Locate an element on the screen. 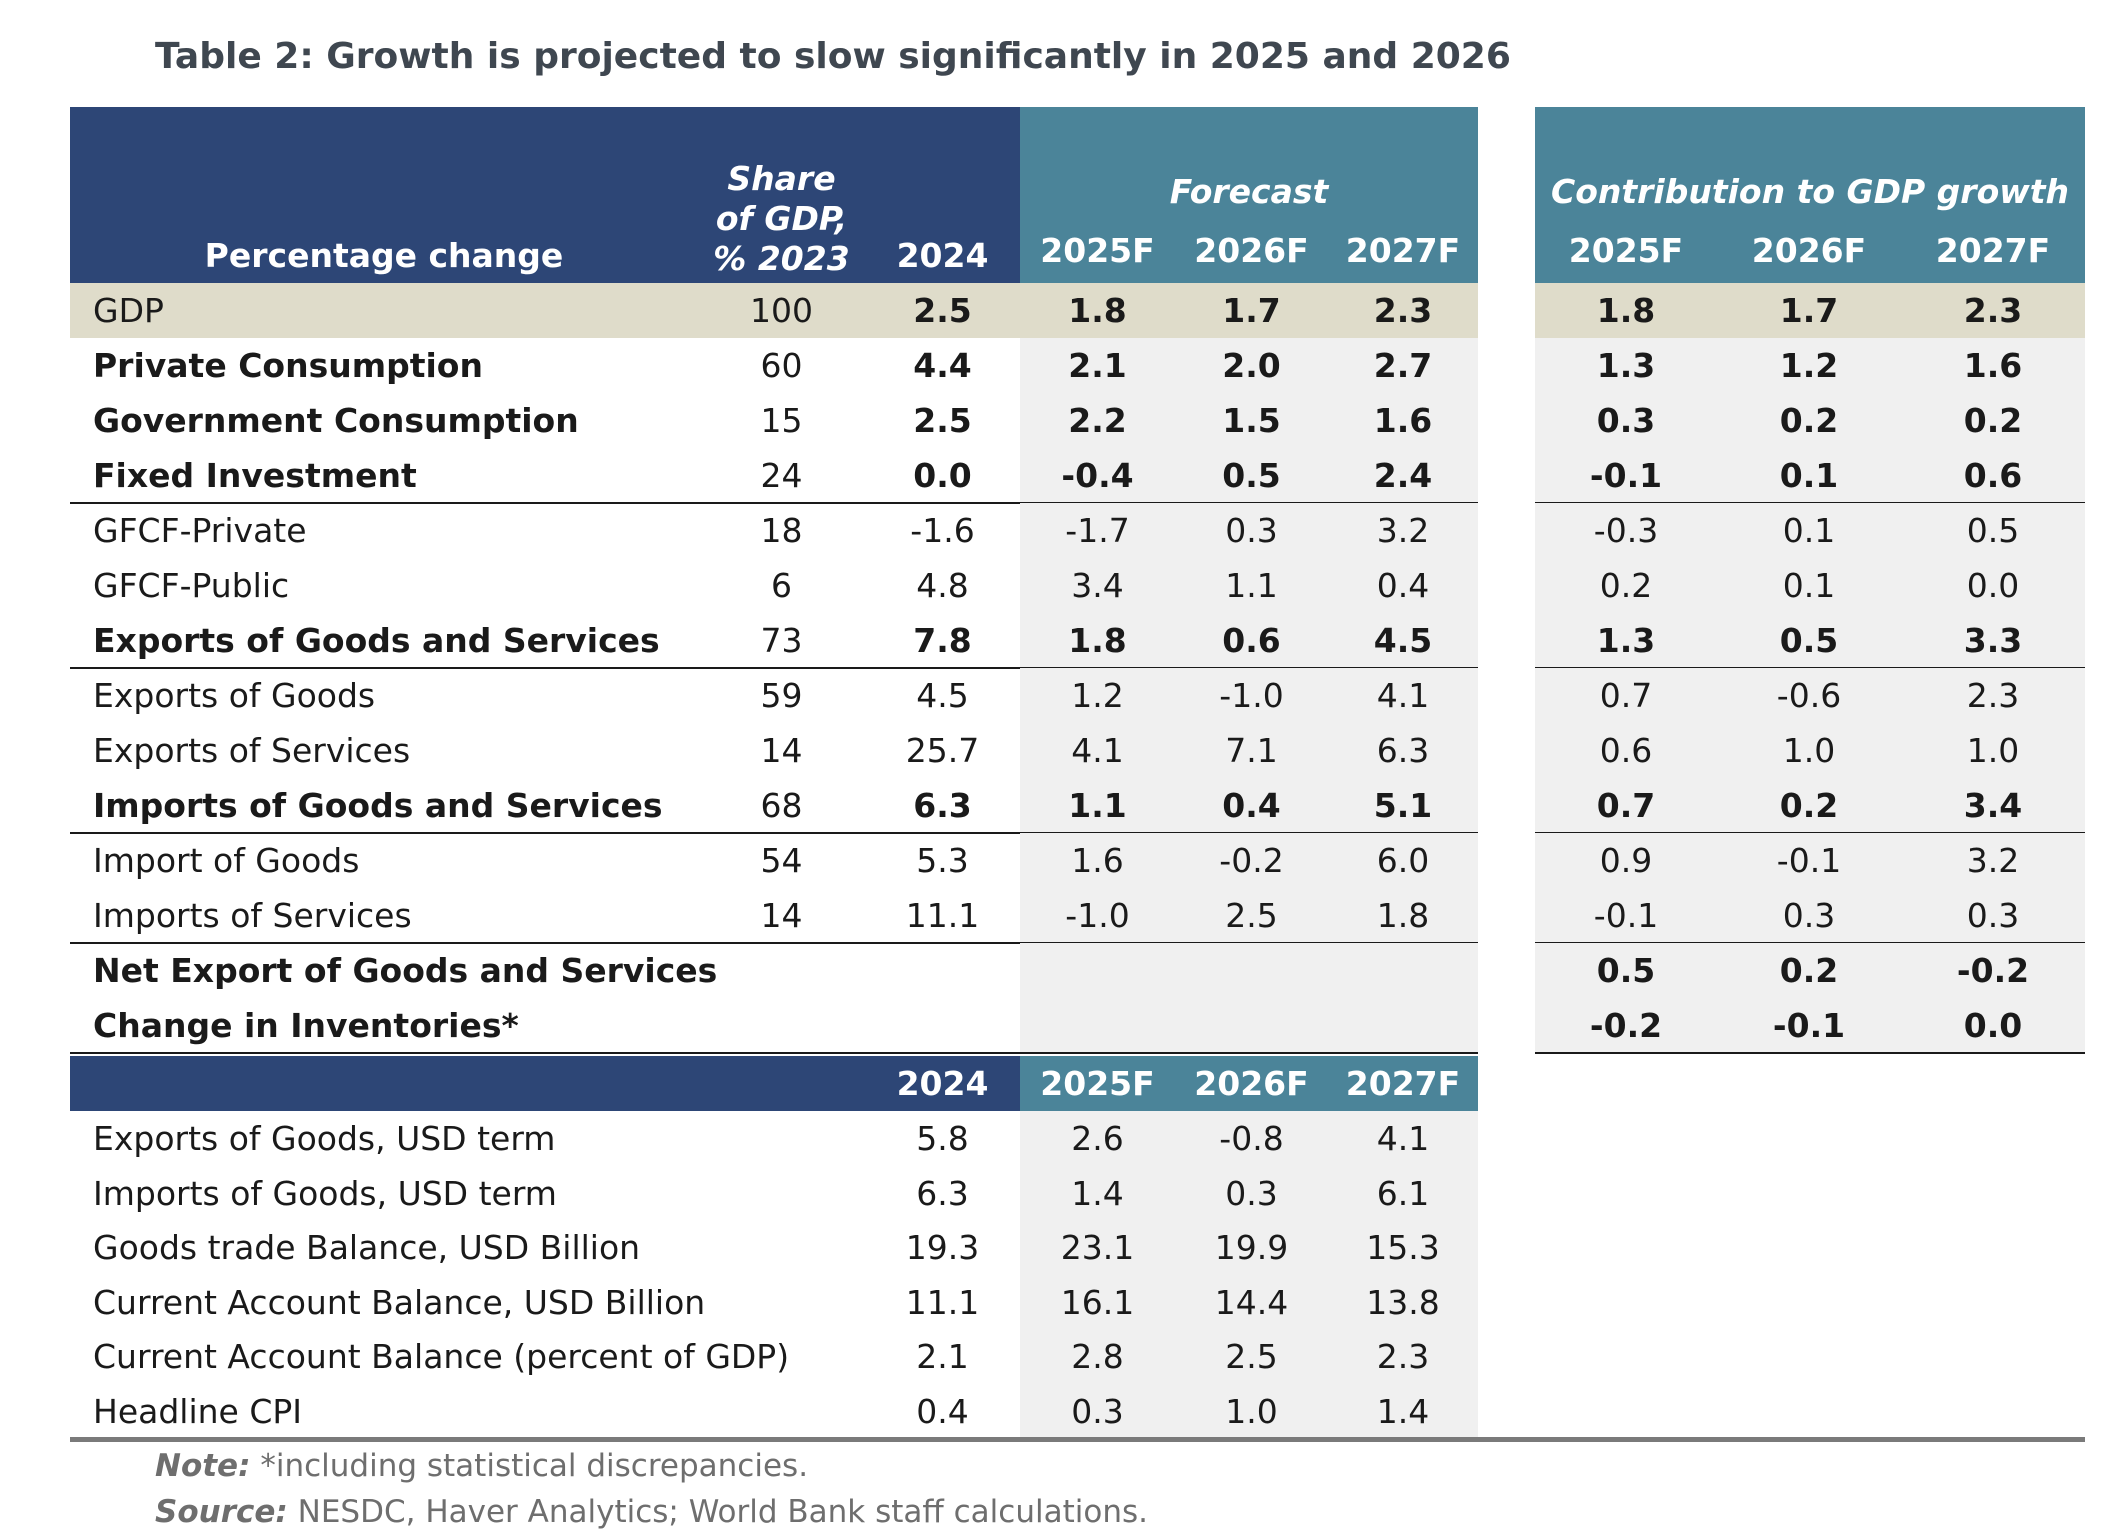 This screenshot has height=1532, width=2128. header-forecast: Forecast is located at coordinates (1249, 162).